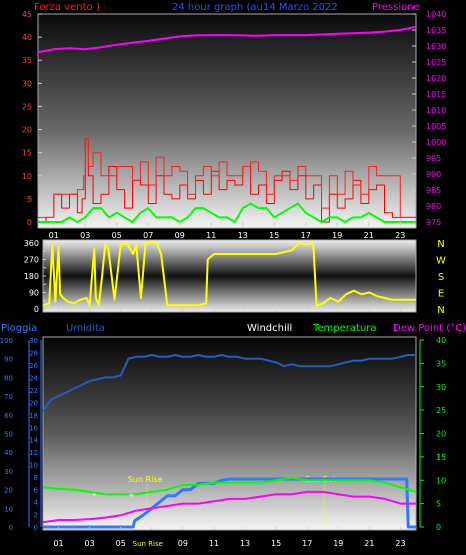  What do you see at coordinates (33, 341) in the screenshot?
I see `rain-axis-tick-label: 30` at bounding box center [33, 341].